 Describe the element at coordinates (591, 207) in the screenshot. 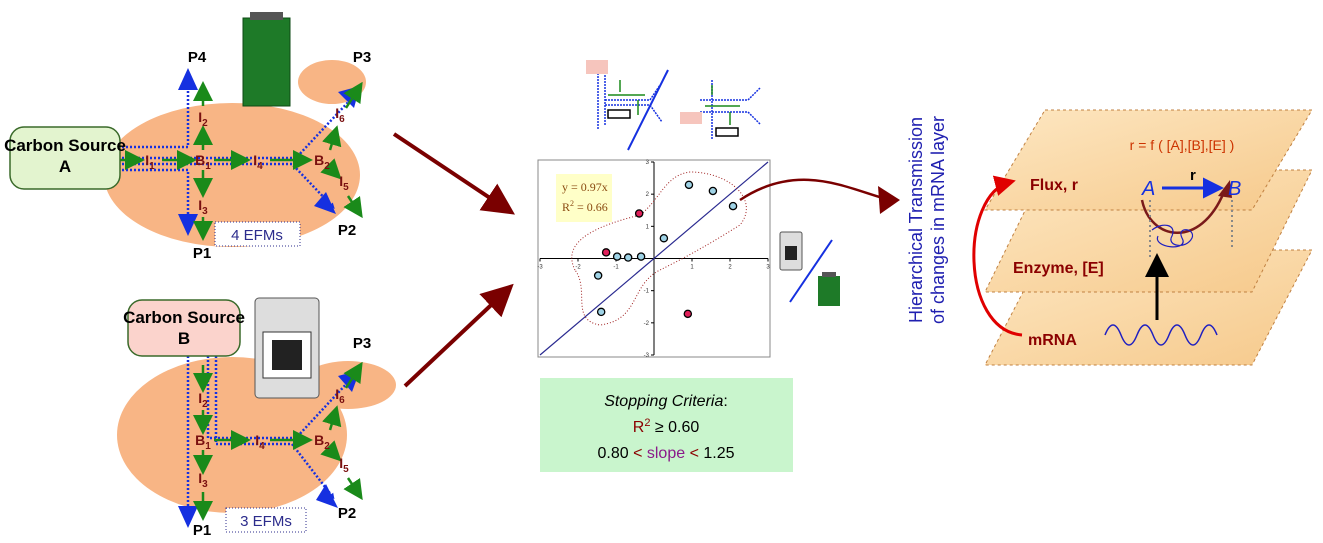

I see `r2-rest: = 0.66` at that location.